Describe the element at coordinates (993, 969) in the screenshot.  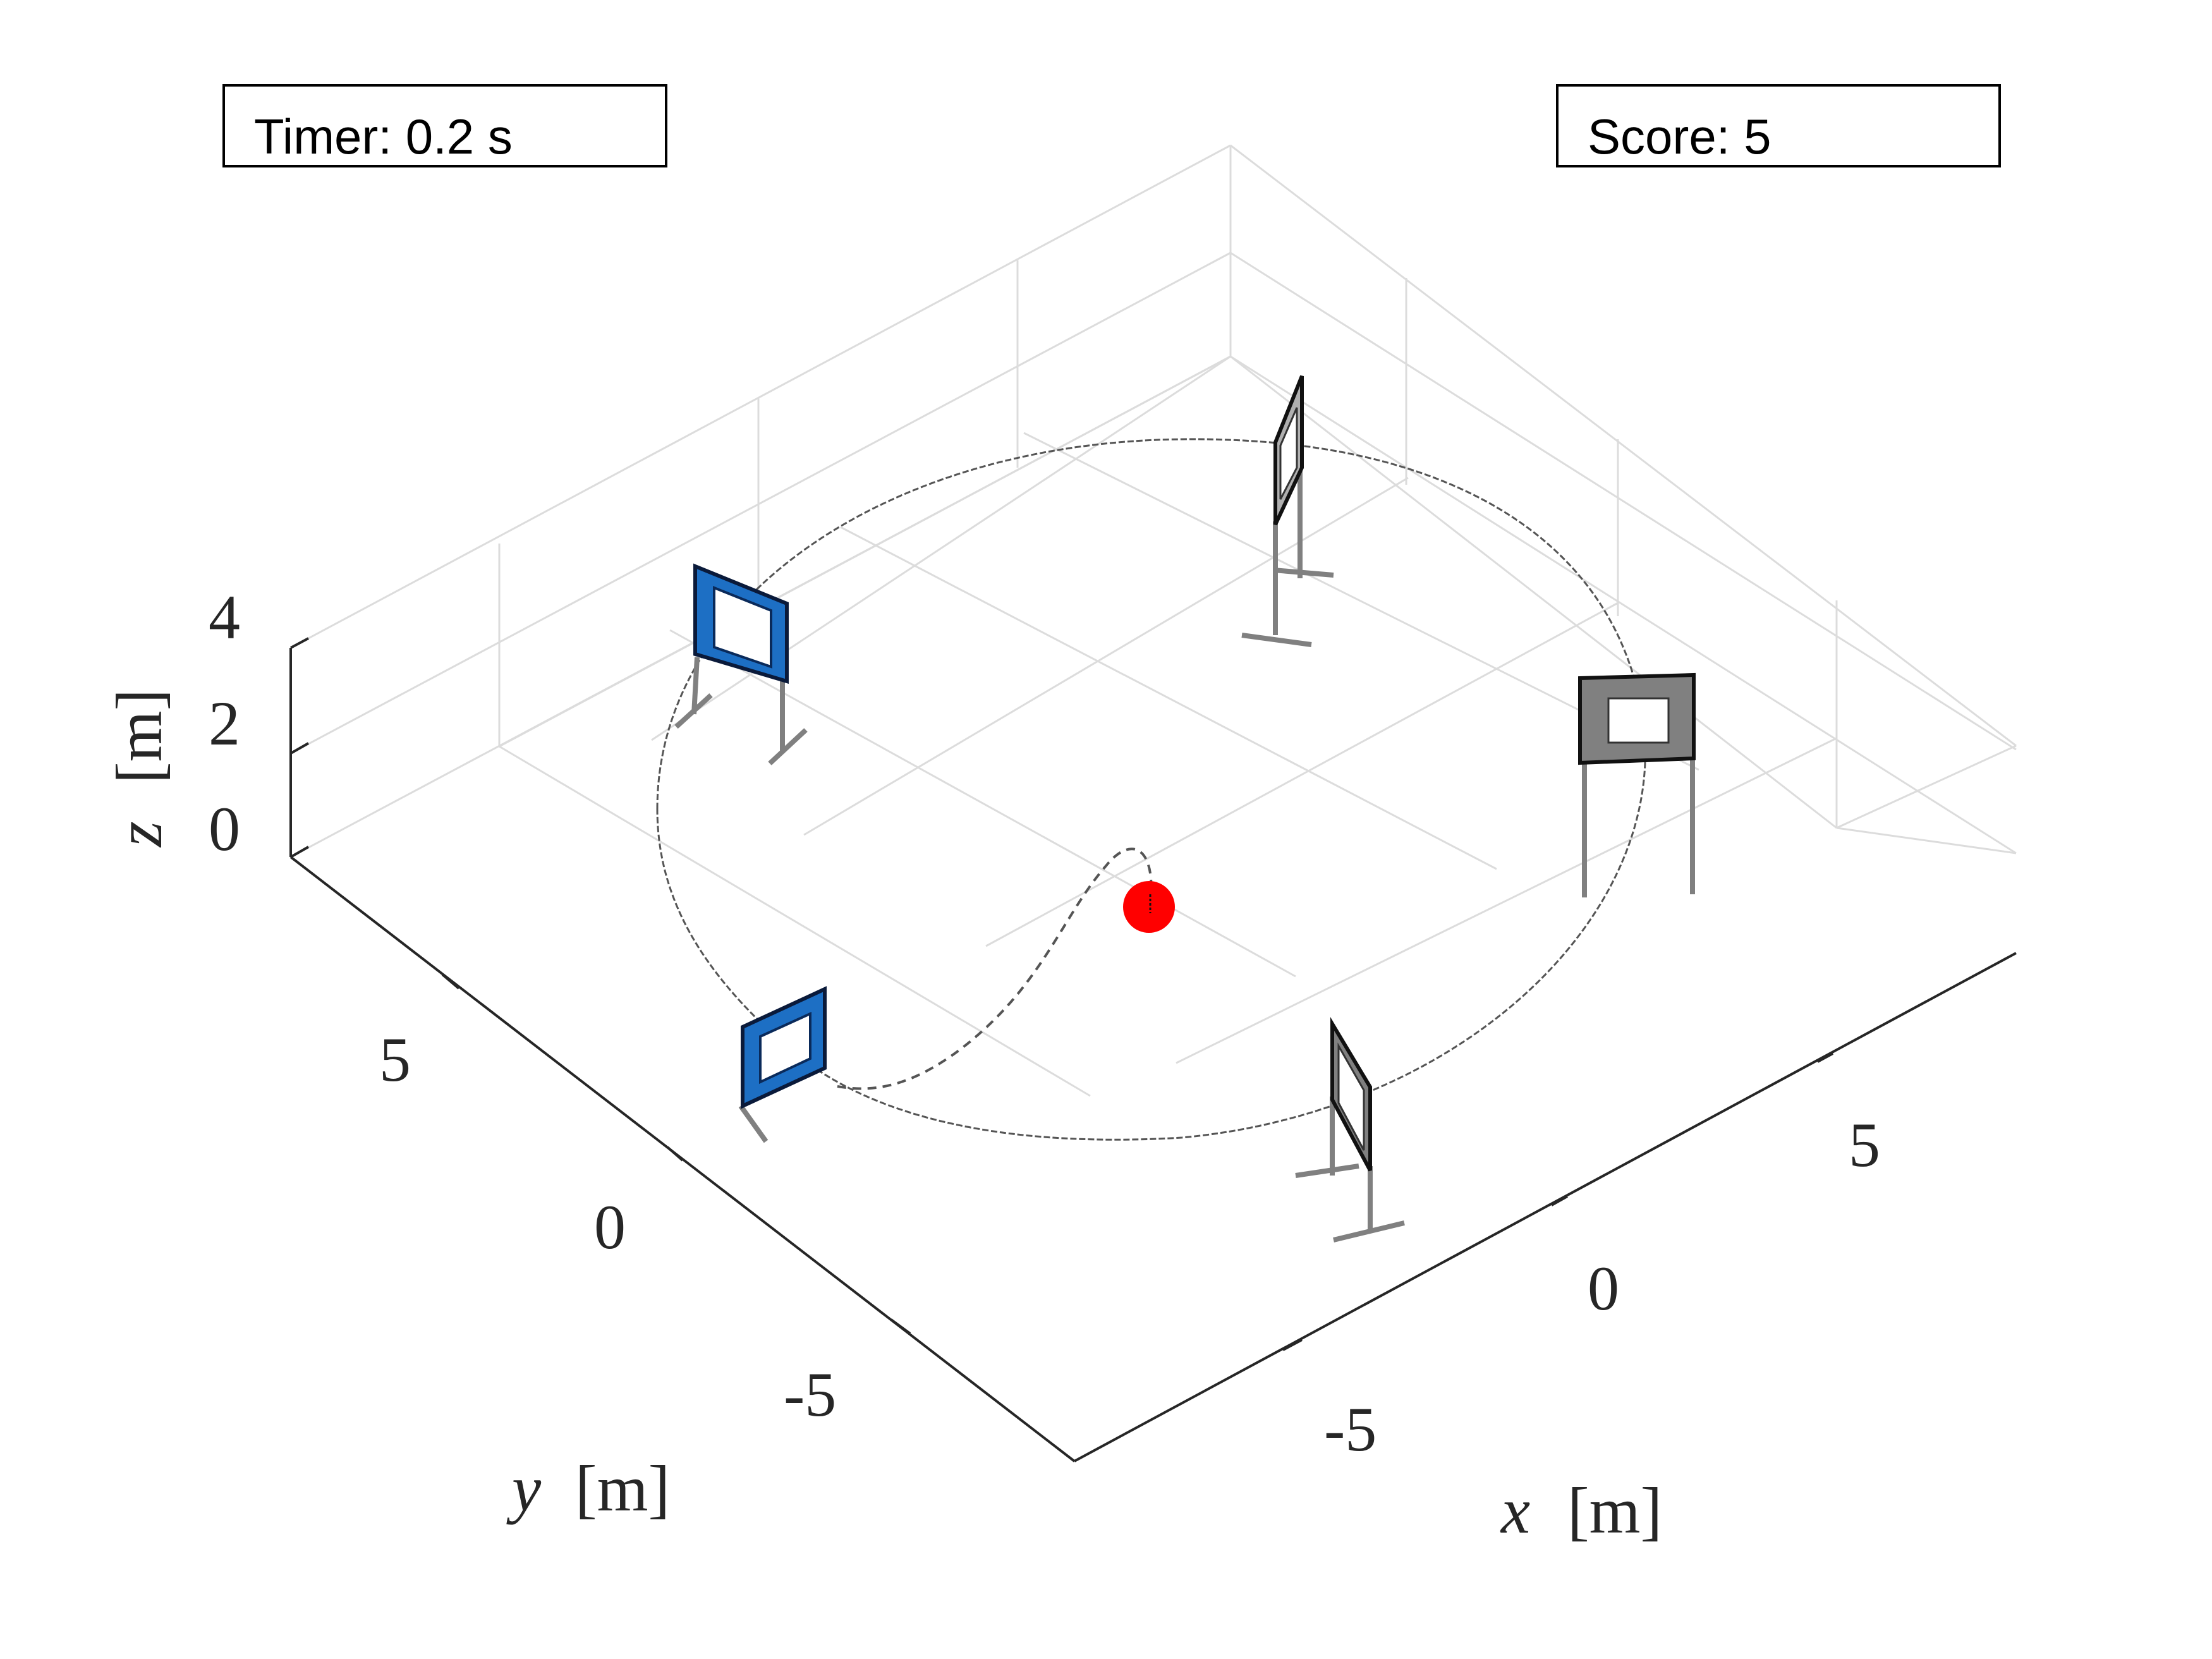
I see `drone-path` at that location.